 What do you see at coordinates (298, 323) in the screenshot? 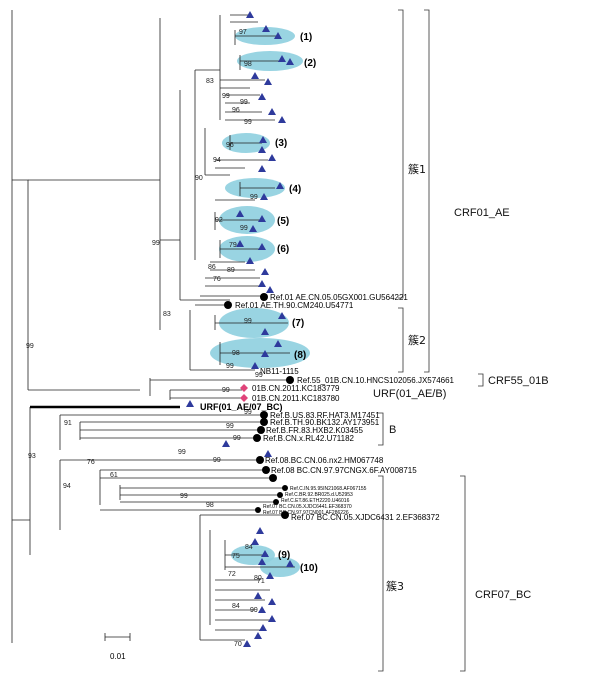
I see `cluster-label-7: (7)` at bounding box center [298, 323].